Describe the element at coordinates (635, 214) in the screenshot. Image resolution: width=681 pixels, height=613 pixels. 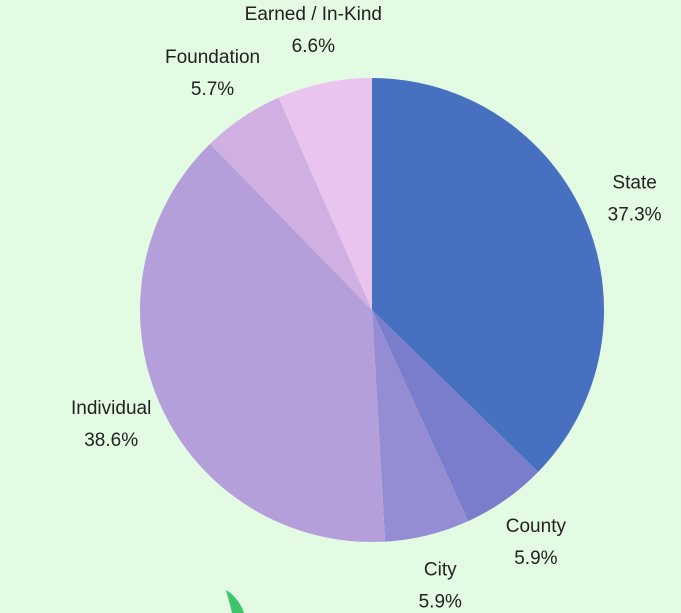
I see `slice-value-label: 37.3%` at that location.